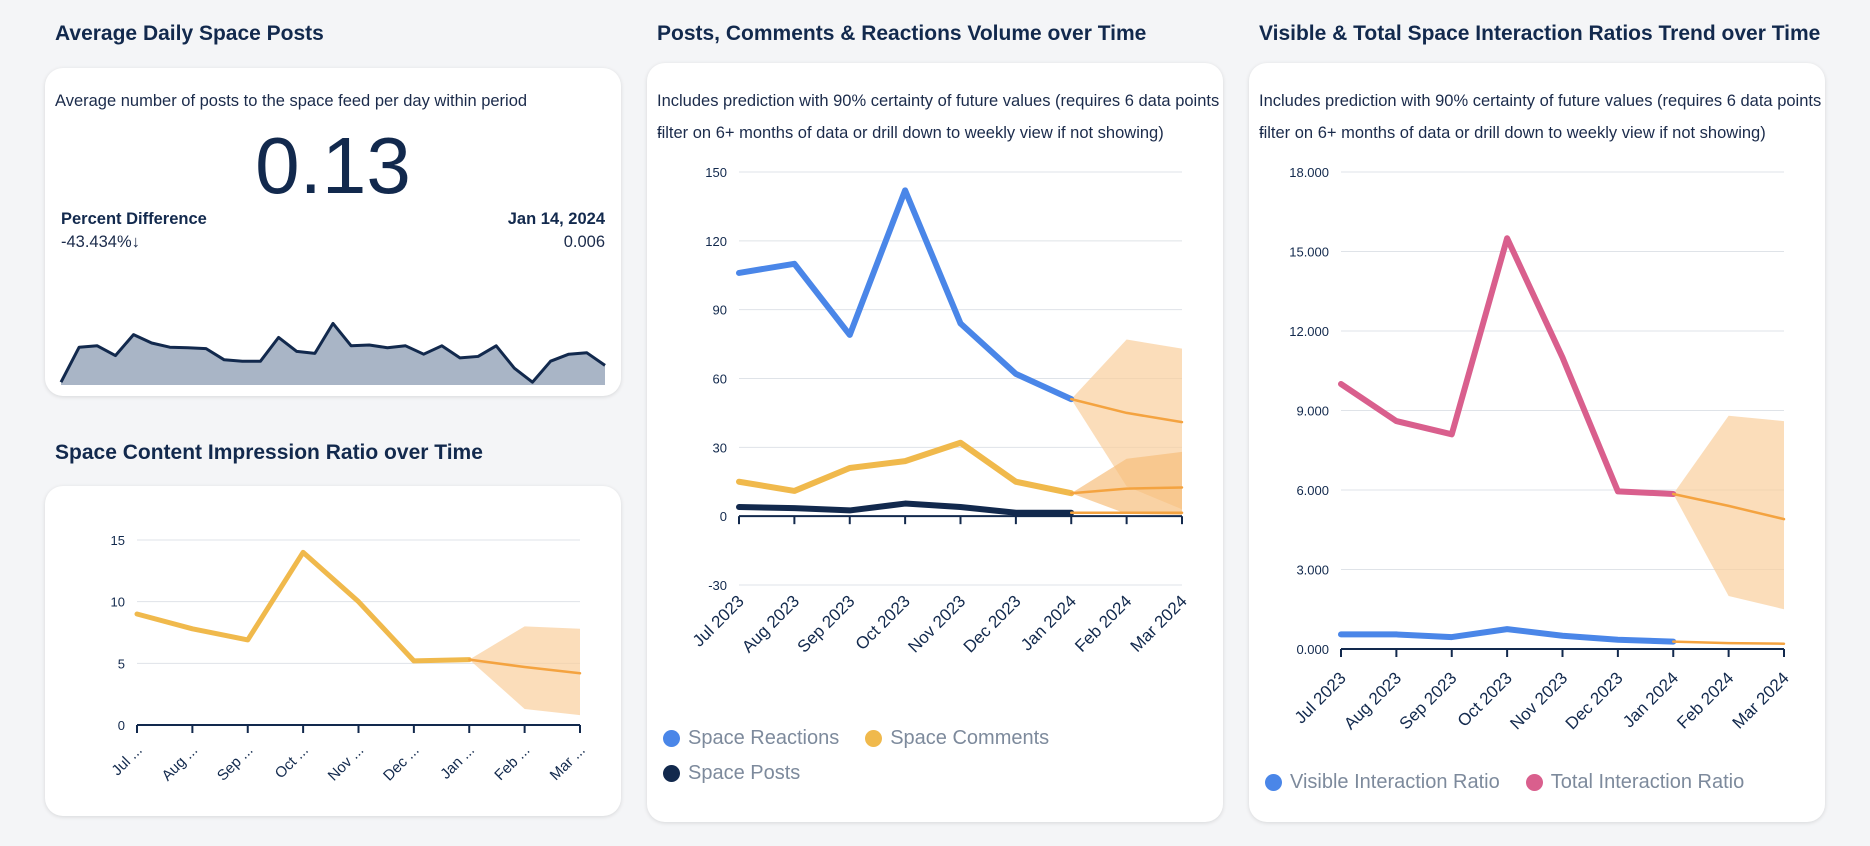 The width and height of the screenshot is (1870, 846). I want to click on y-tick-label: 60, so click(720, 379).